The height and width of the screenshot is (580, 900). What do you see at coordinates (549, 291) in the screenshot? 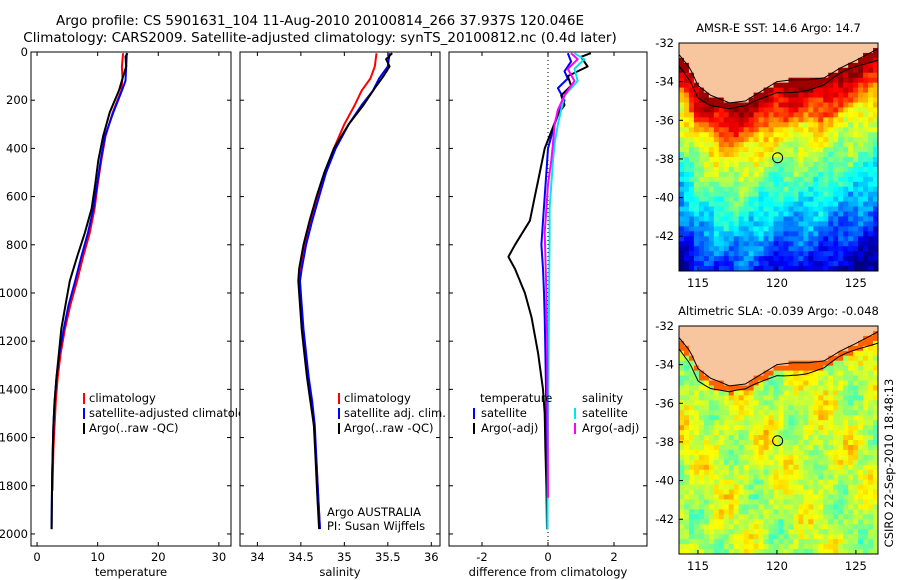
I see `series-line-temperature-argo-adj-` at bounding box center [549, 291].